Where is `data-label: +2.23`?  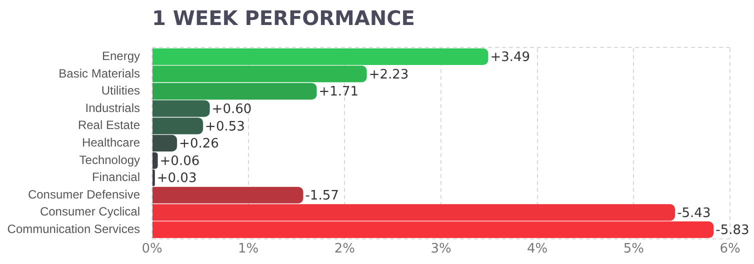
data-label: +2.23 is located at coordinates (388, 74).